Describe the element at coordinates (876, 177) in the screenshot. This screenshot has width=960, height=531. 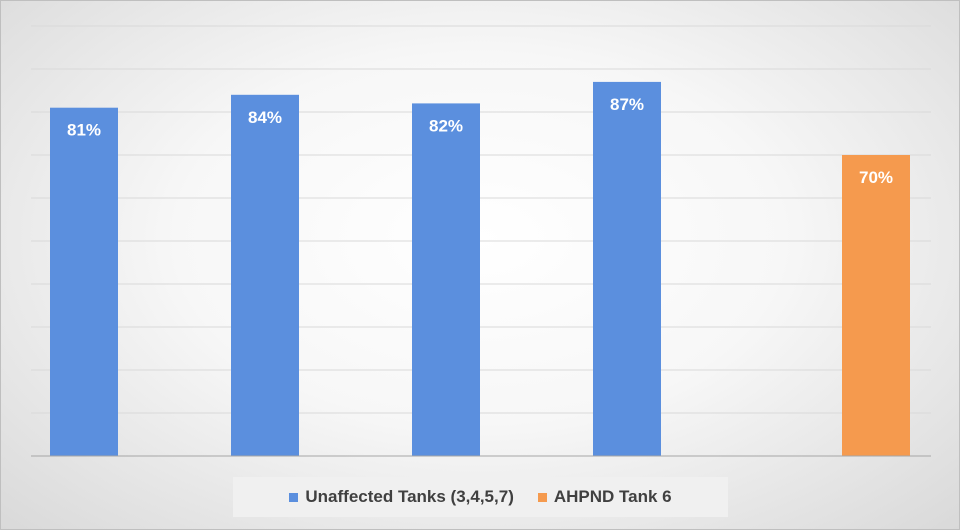
I see `data-label-5: 70%` at that location.